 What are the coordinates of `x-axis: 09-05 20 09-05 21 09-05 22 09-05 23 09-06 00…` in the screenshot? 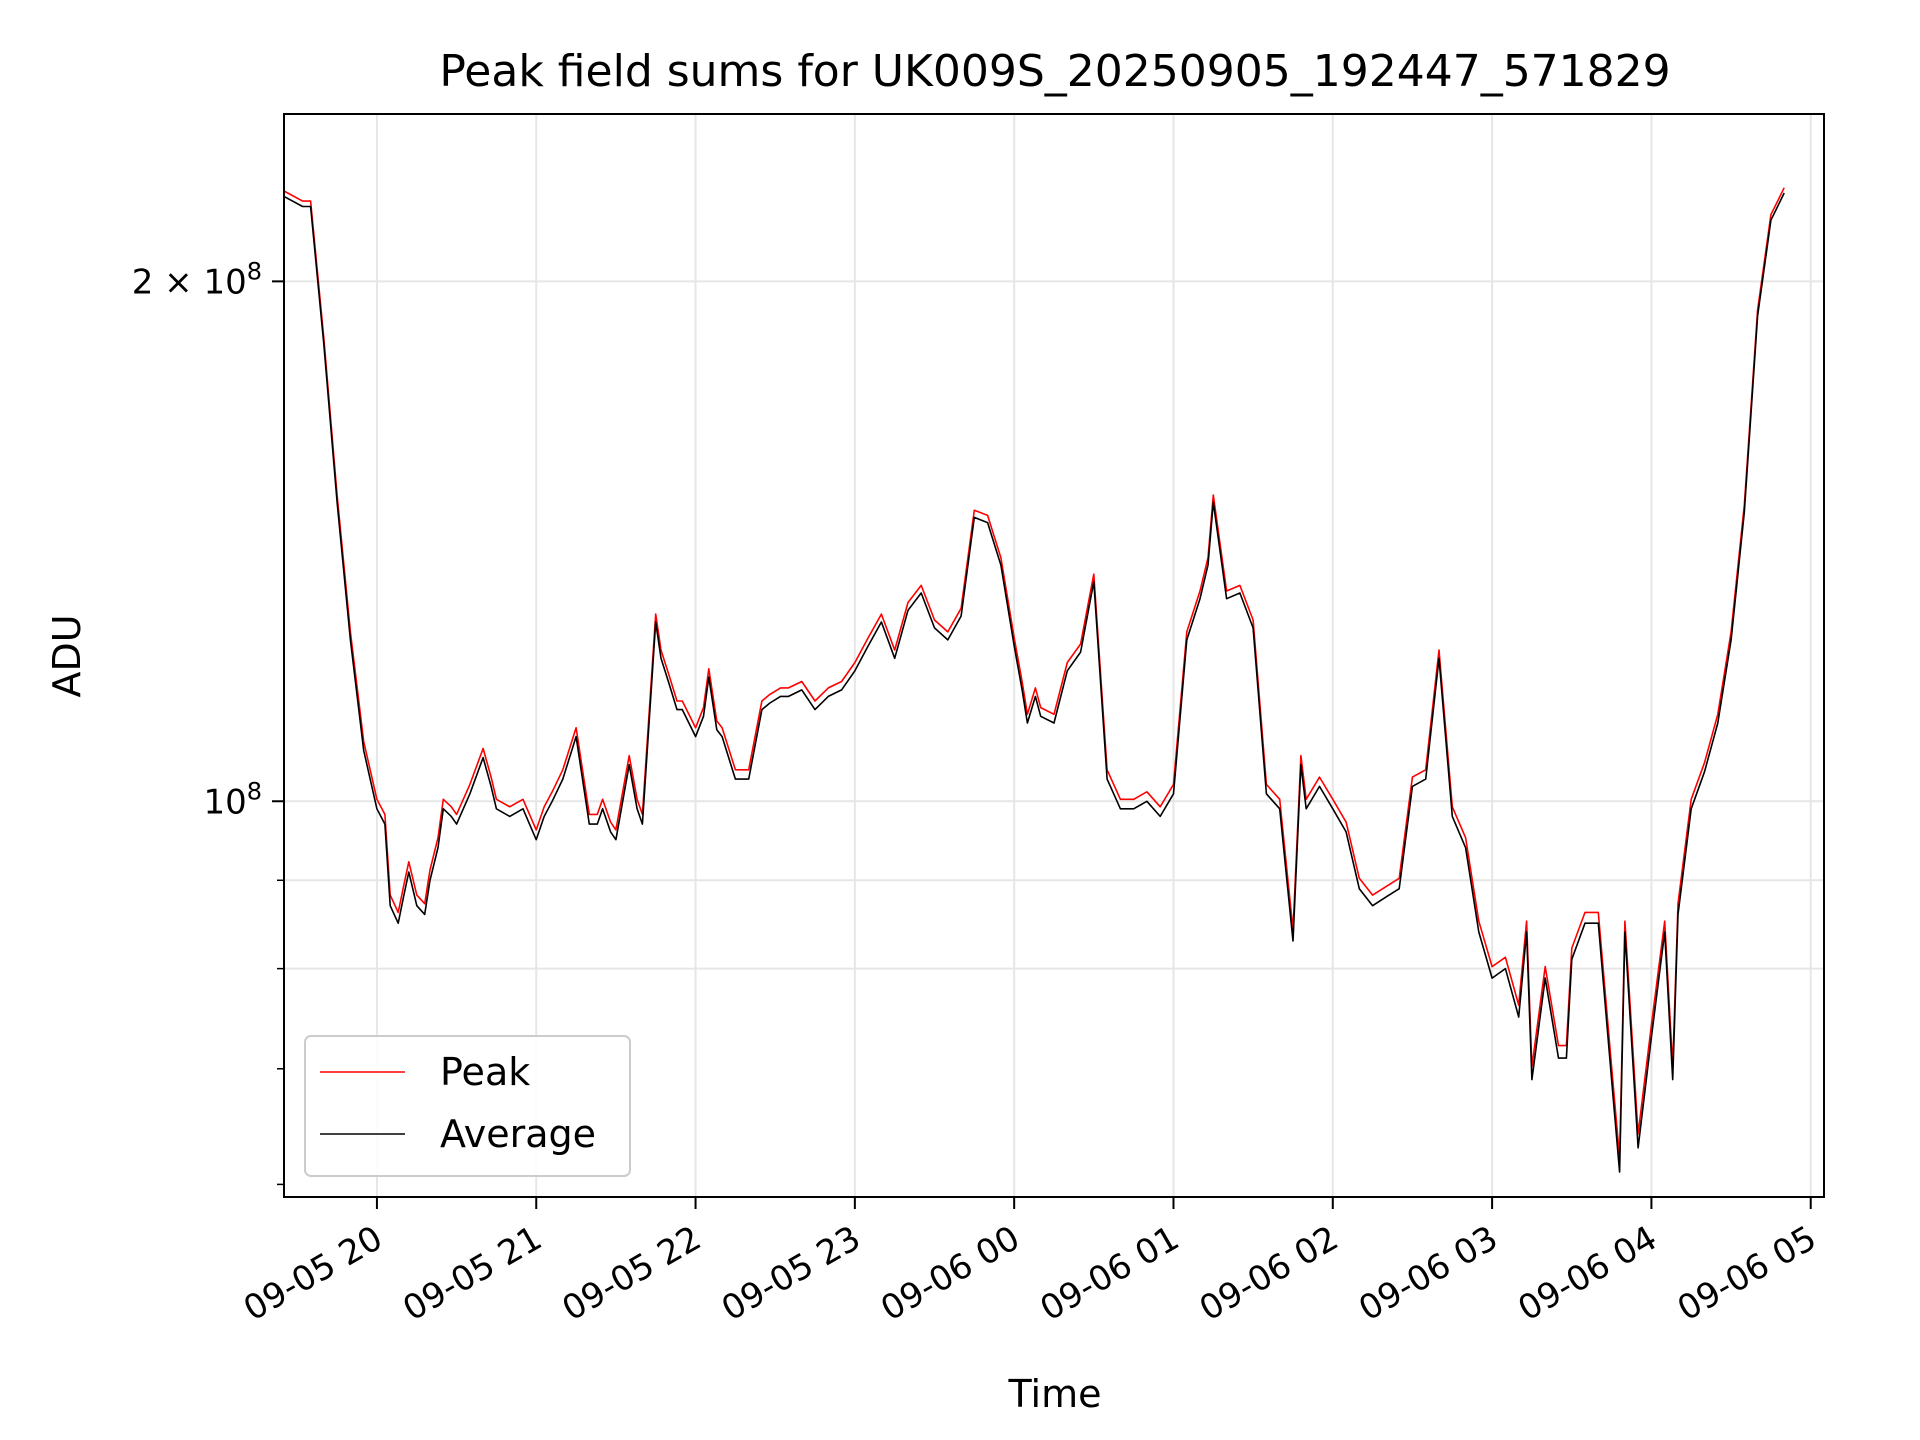 It's located at (1030, 1263).